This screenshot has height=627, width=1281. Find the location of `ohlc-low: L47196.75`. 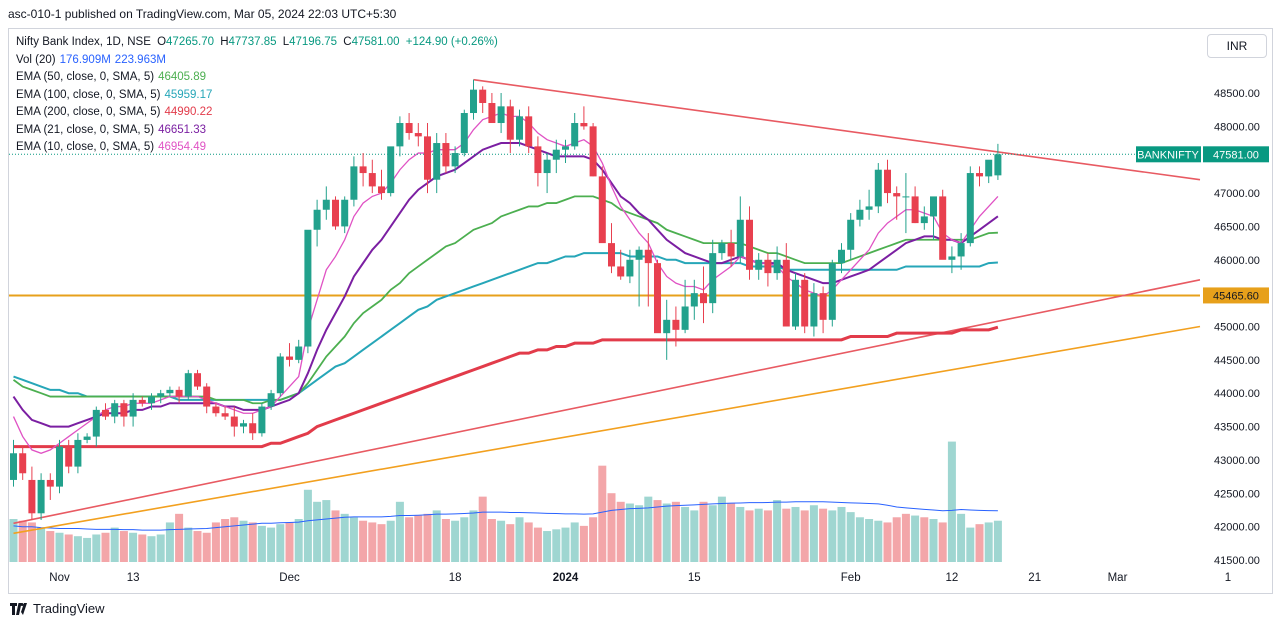

ohlc-low: L47196.75 is located at coordinates (310, 42).